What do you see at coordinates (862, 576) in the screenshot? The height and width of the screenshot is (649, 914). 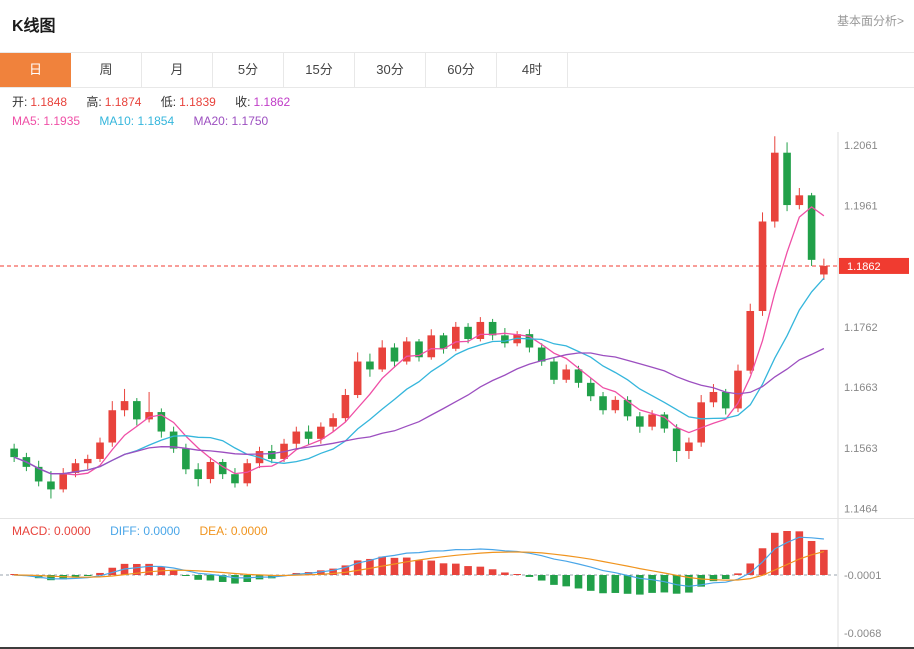 I see `macd-axis-label: -0.0001` at bounding box center [862, 576].